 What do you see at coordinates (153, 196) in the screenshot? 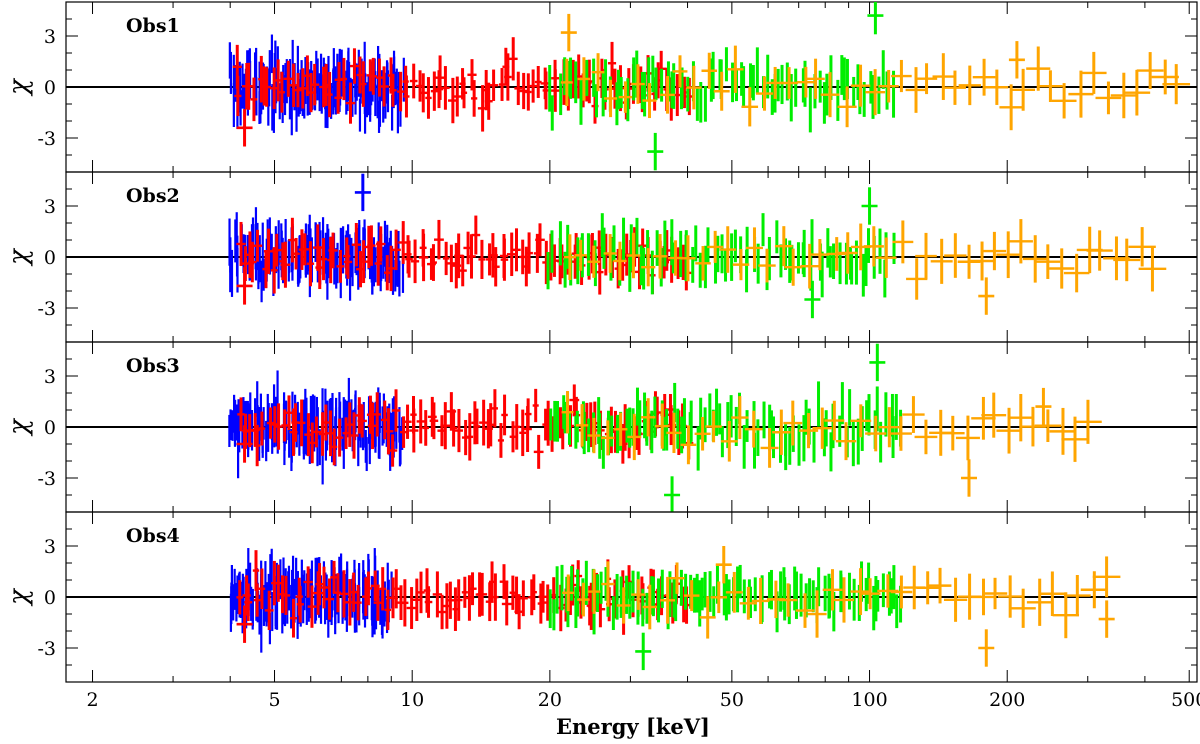
I see `panel-label: Obs2` at bounding box center [153, 196].